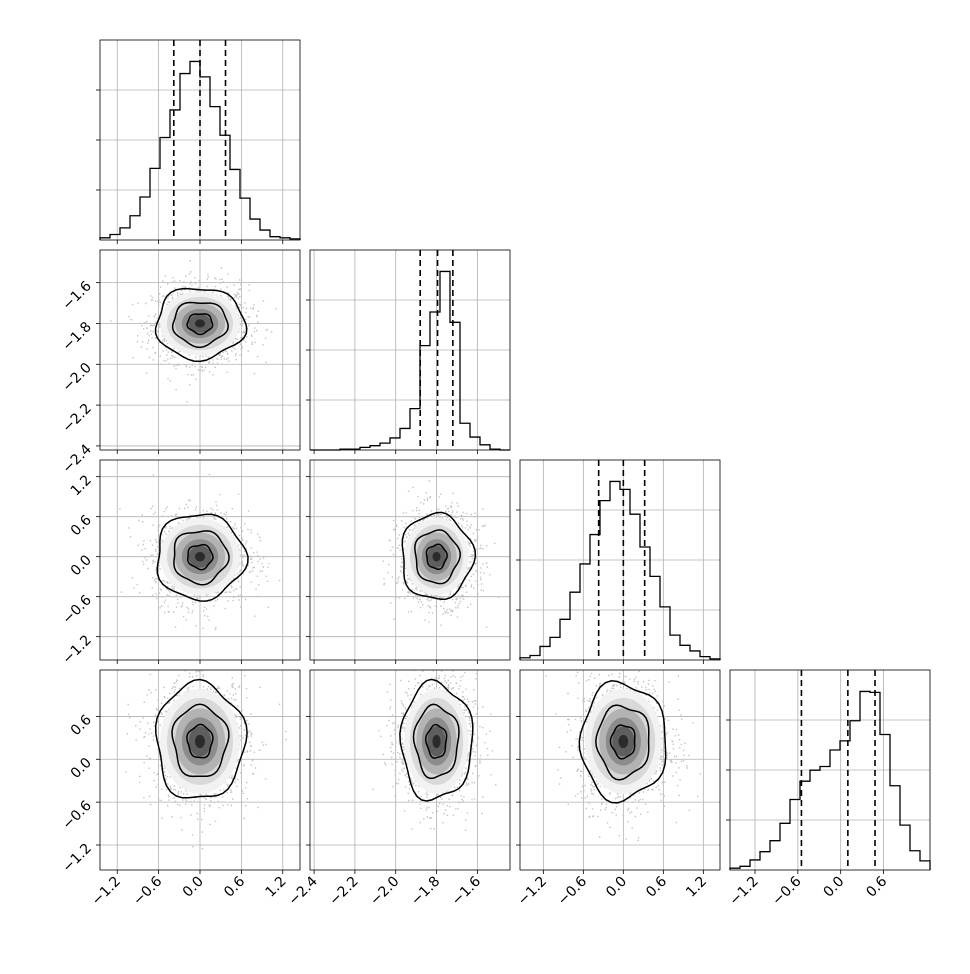 This screenshot has height=974, width=970. Describe the element at coordinates (343, 891) in the screenshot. I see `x-tick-label: −2.2` at that location.